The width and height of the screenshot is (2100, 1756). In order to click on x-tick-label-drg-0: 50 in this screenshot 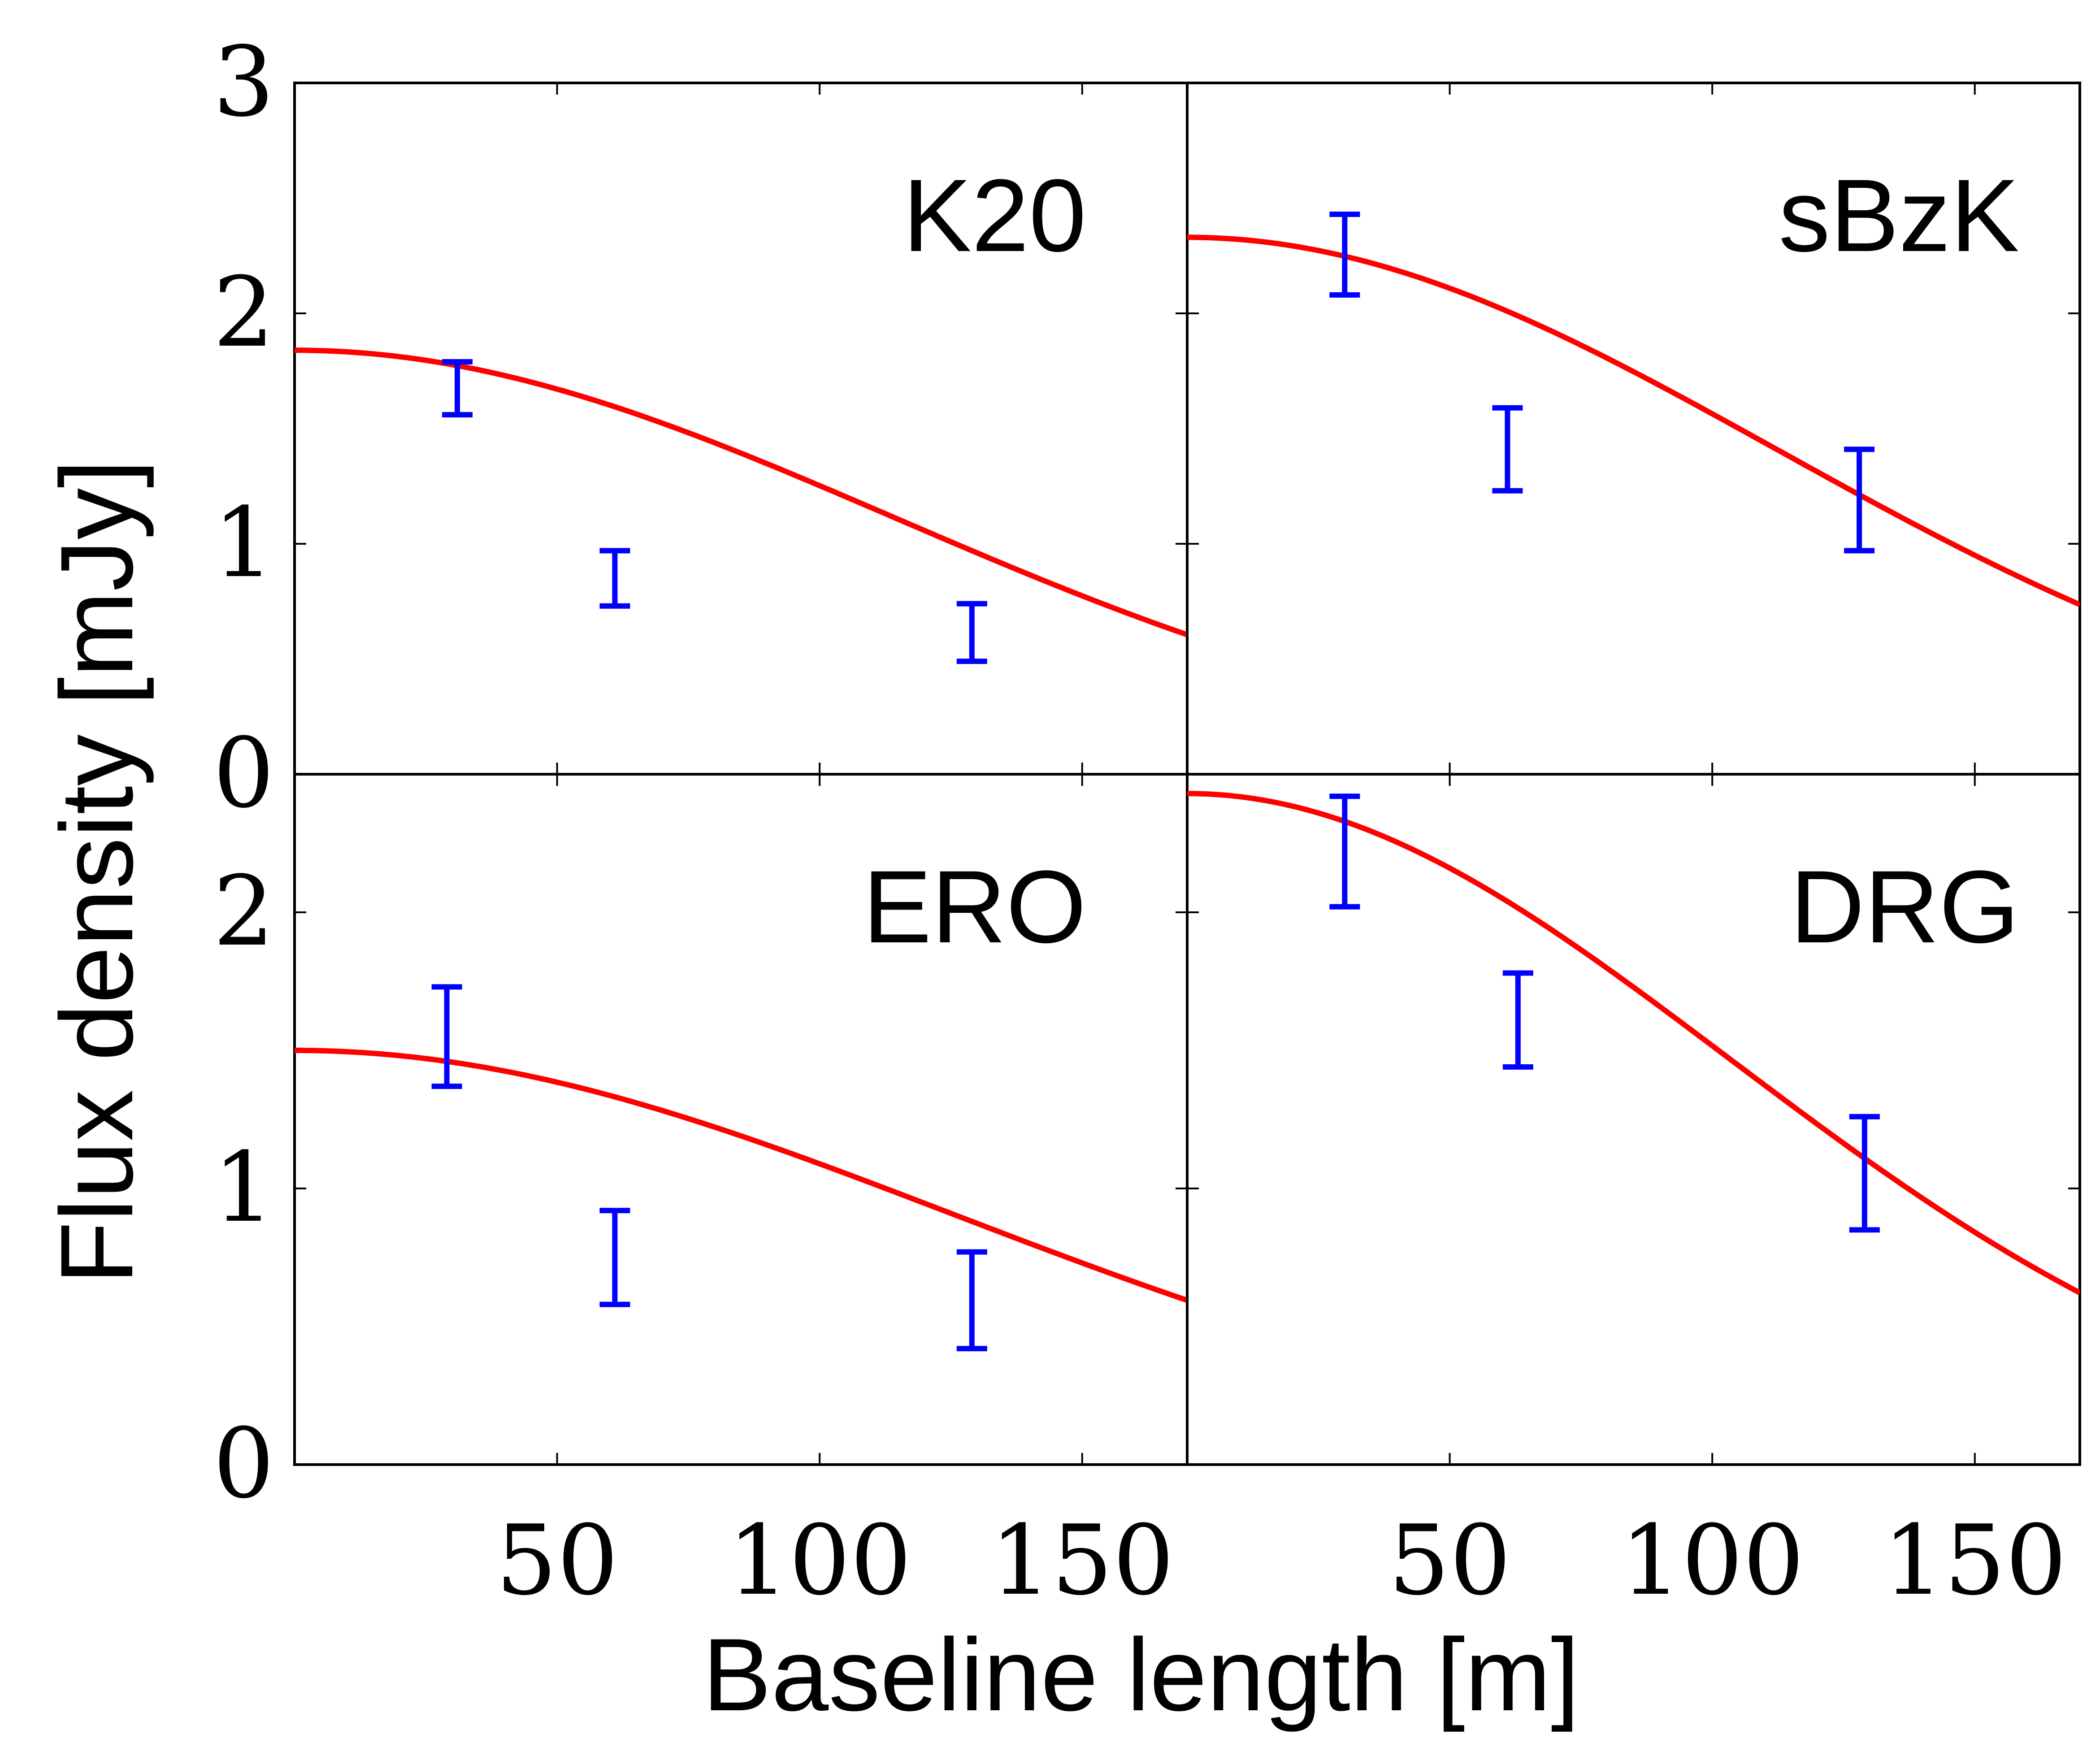, I will do `click(1449, 1560)`.